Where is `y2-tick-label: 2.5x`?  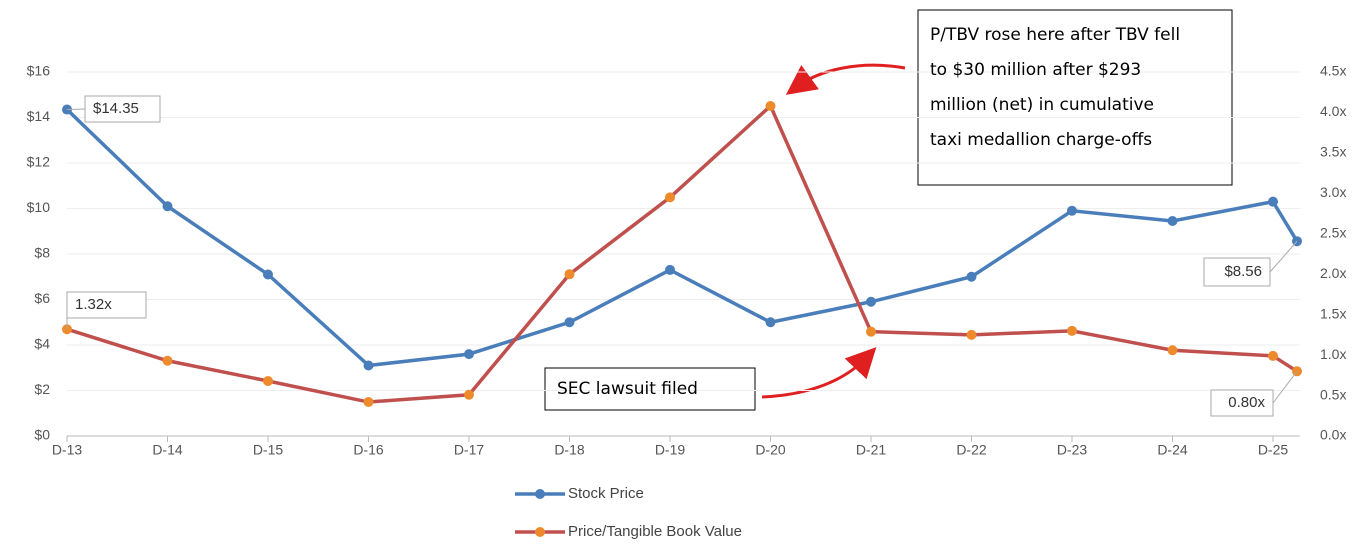 y2-tick-label: 2.5x is located at coordinates (1333, 232).